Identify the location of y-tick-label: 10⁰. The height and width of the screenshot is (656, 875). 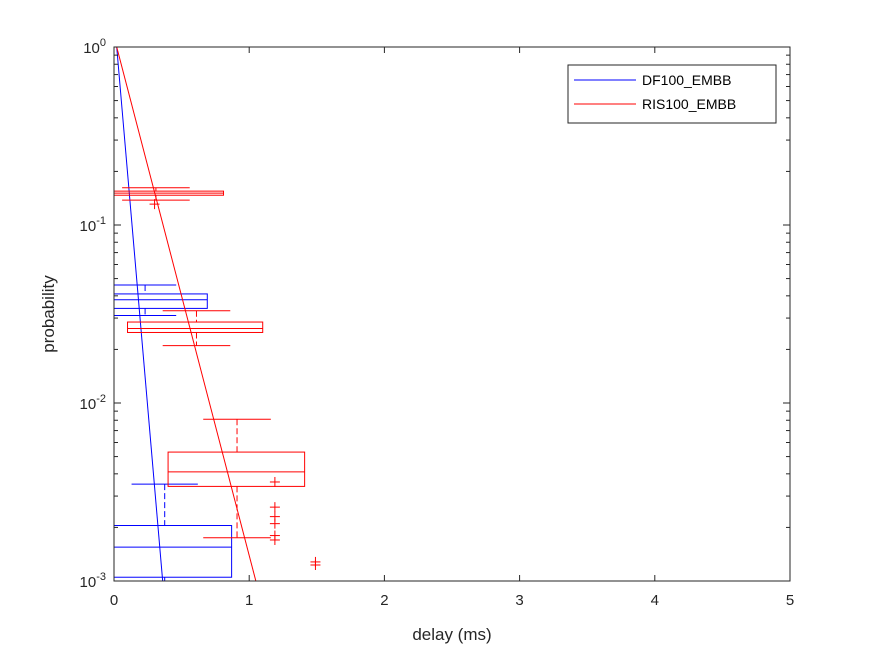
(94, 47).